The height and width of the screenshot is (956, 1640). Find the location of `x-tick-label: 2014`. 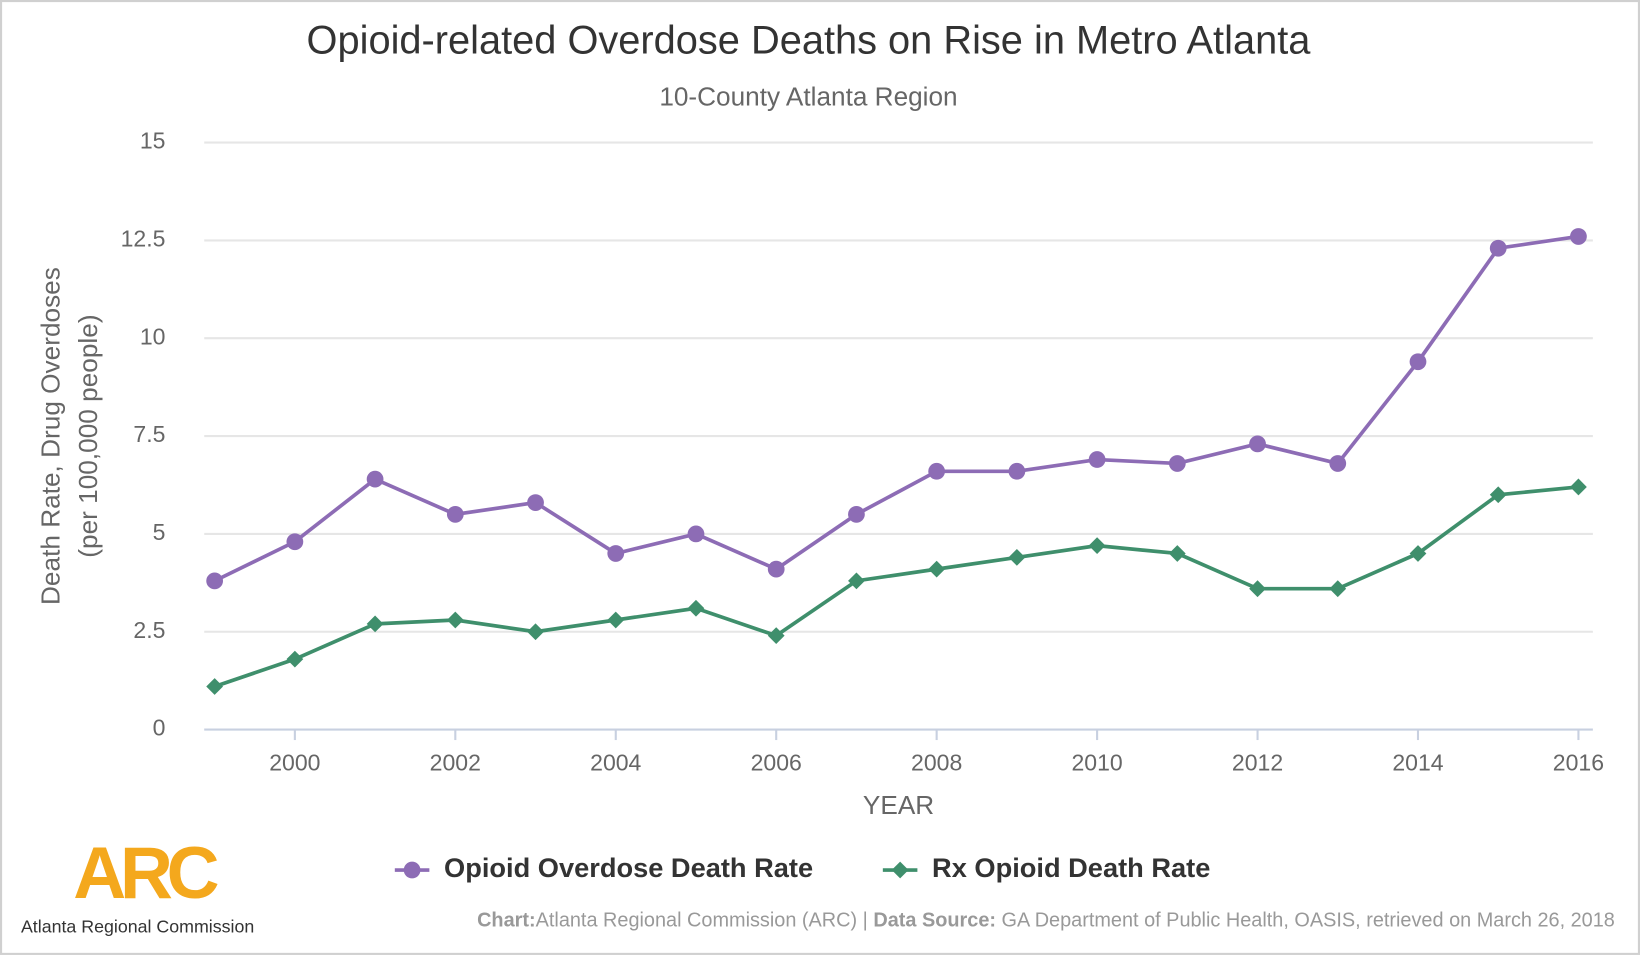

x-tick-label: 2014 is located at coordinates (1417, 762).